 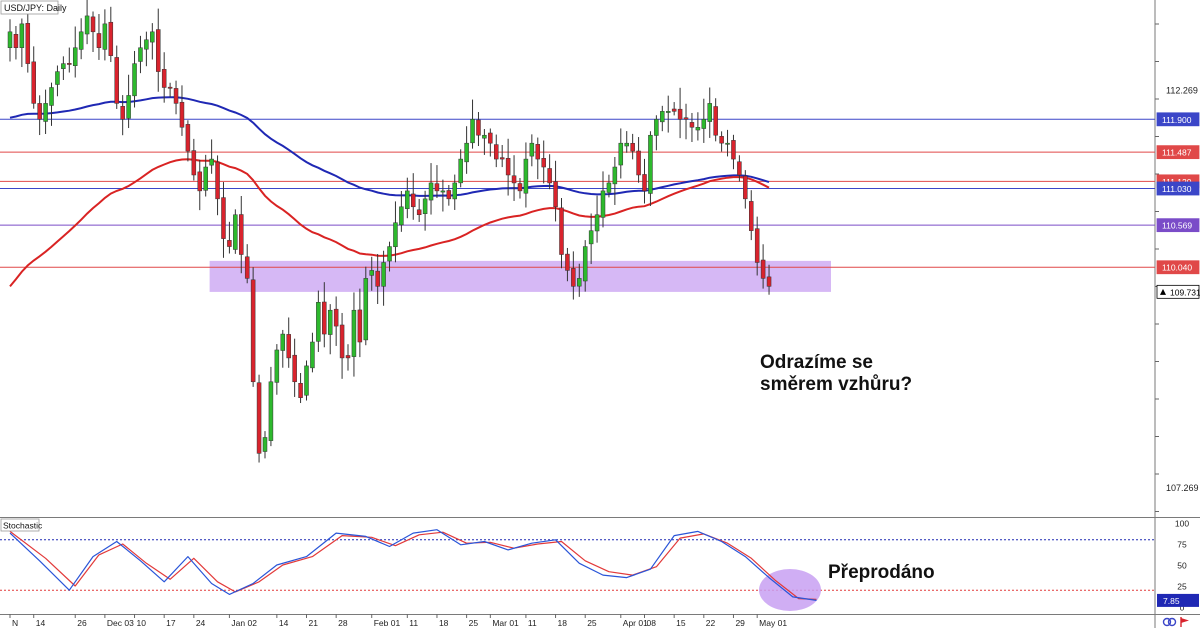 What do you see at coordinates (1177, 226) in the screenshot?
I see `level-label-4: 110.569` at bounding box center [1177, 226].